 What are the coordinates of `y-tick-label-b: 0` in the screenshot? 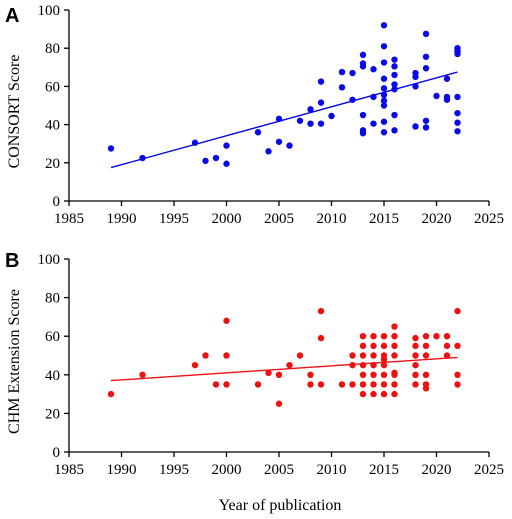 It's located at (57, 453).